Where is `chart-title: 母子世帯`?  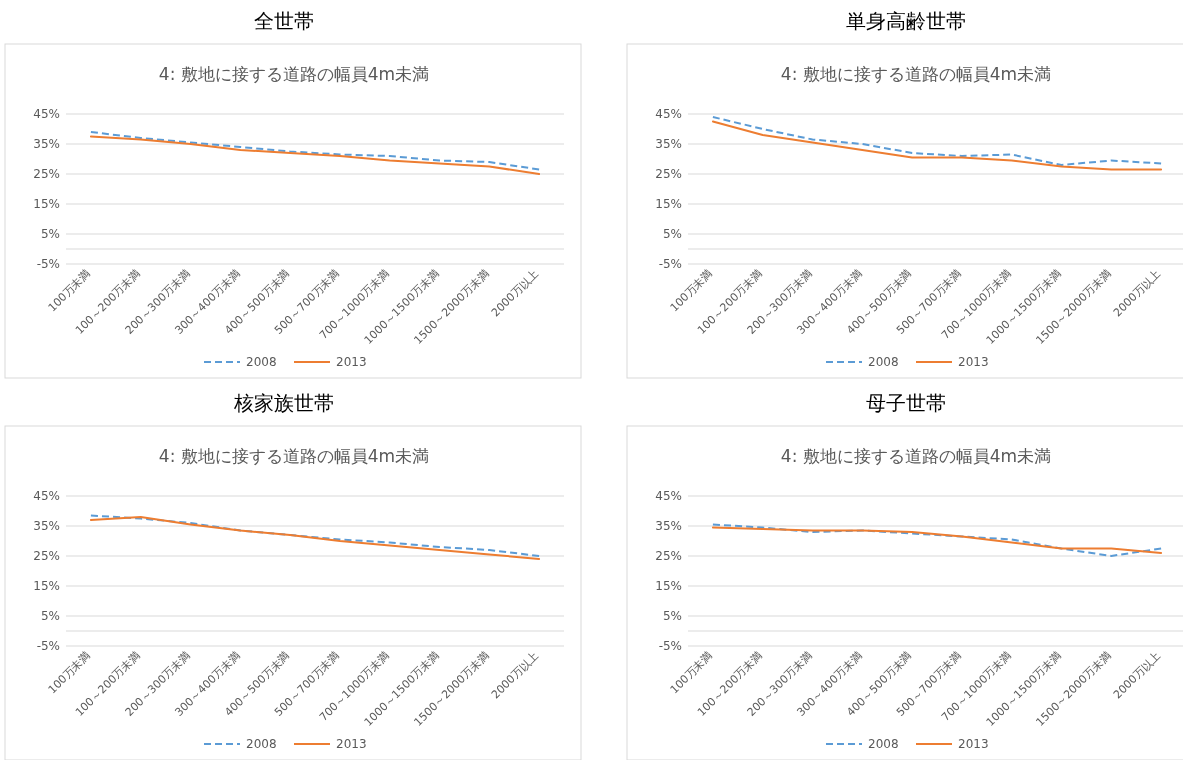
chart-title: 母子世帯 is located at coordinates (906, 403).